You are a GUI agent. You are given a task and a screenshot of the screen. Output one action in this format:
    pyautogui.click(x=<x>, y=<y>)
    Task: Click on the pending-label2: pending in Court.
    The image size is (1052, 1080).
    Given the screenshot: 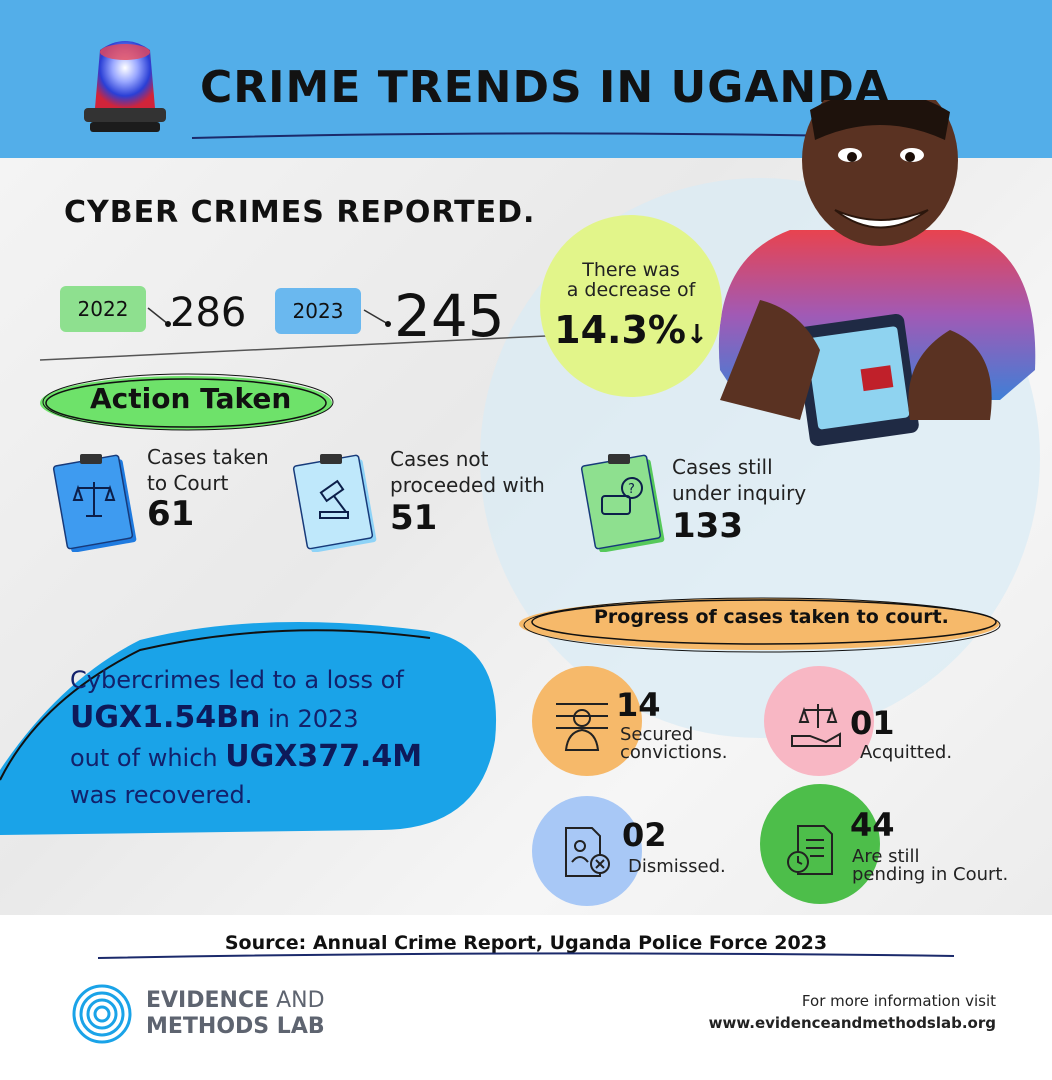 What is the action you would take?
    pyautogui.click(x=930, y=874)
    